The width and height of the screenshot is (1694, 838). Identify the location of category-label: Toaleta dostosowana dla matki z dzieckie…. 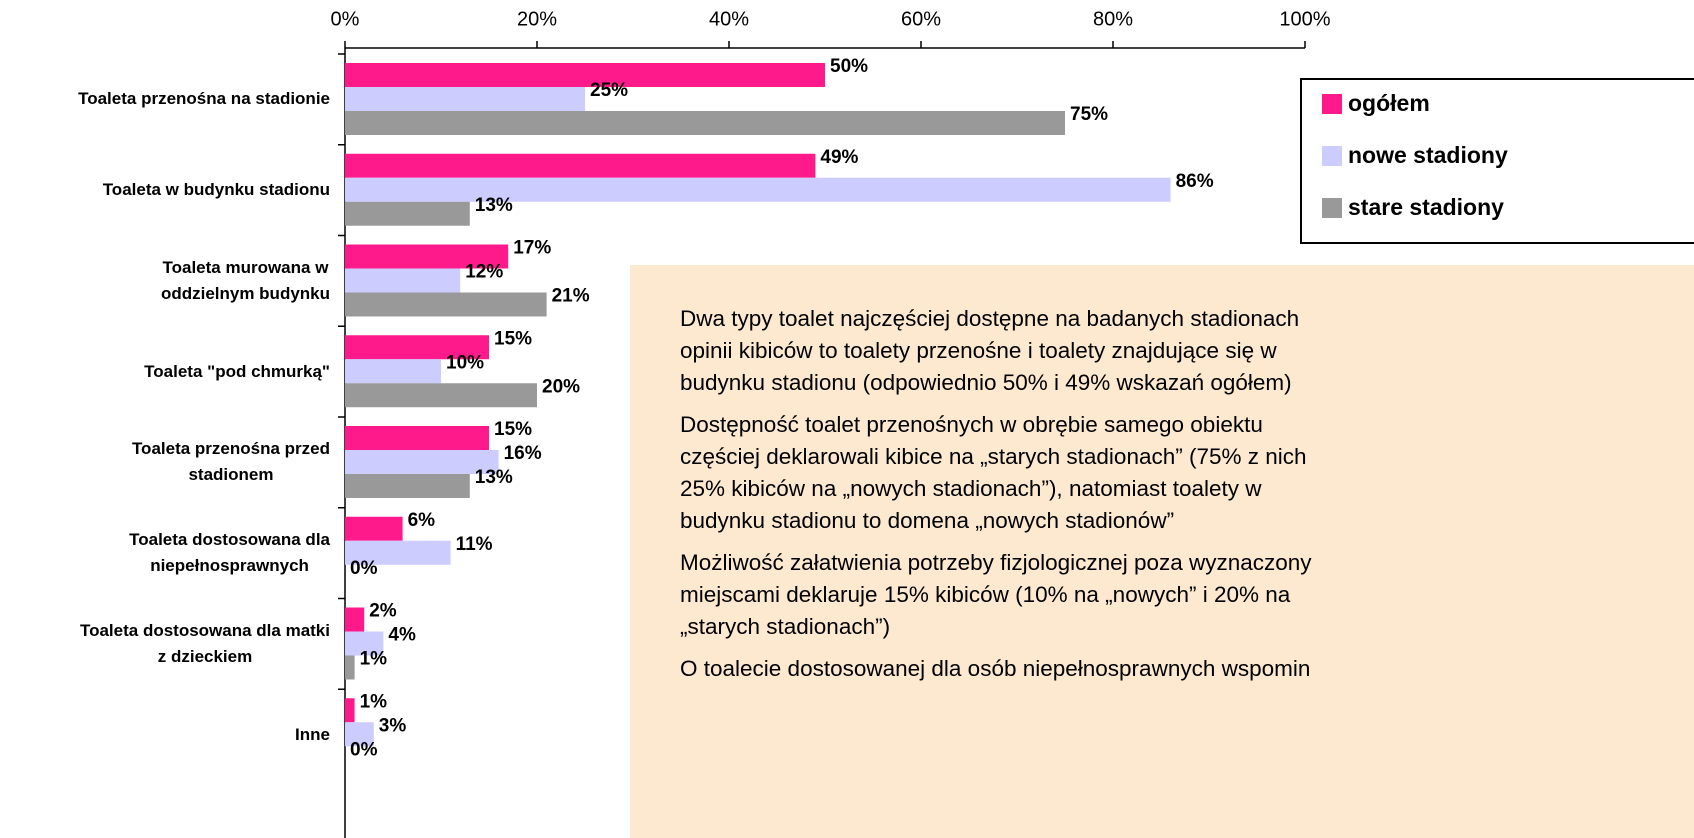
(204, 643).